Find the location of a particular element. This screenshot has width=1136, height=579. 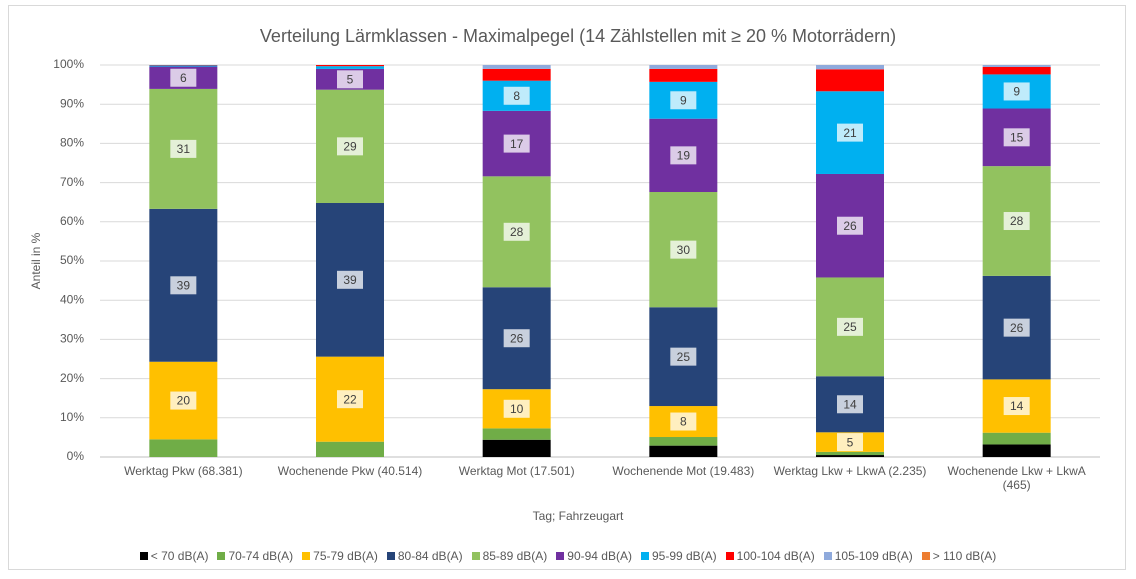

legend-item: > 110 dB(A) is located at coordinates (959, 556).